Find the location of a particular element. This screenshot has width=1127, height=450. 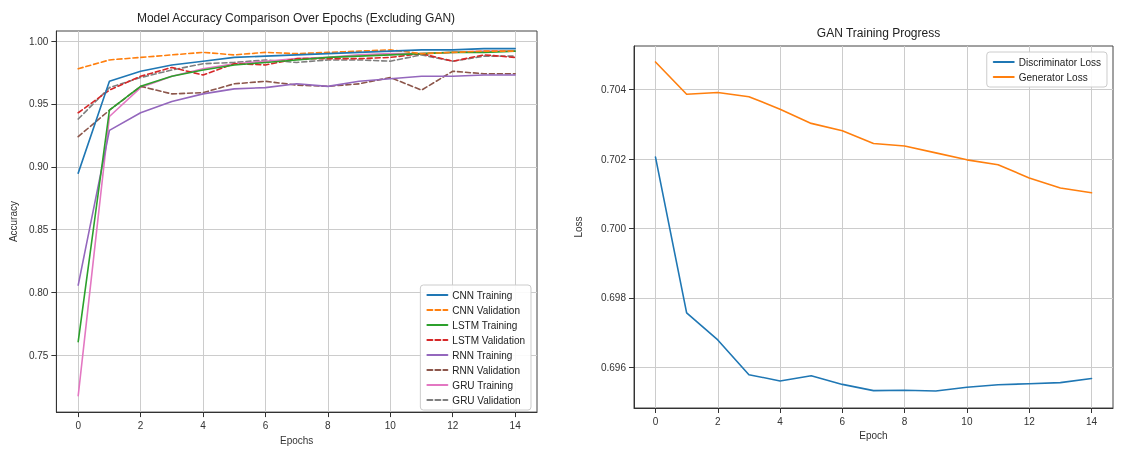

y-tick-label: 0.80 is located at coordinates (38, 293).